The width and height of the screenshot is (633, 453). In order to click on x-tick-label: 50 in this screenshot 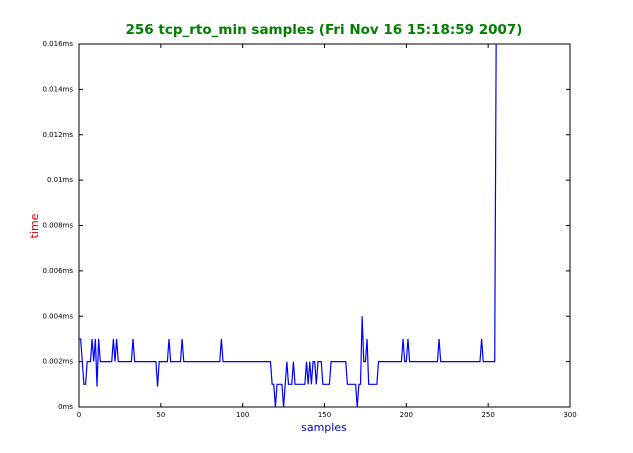, I will do `click(160, 415)`.